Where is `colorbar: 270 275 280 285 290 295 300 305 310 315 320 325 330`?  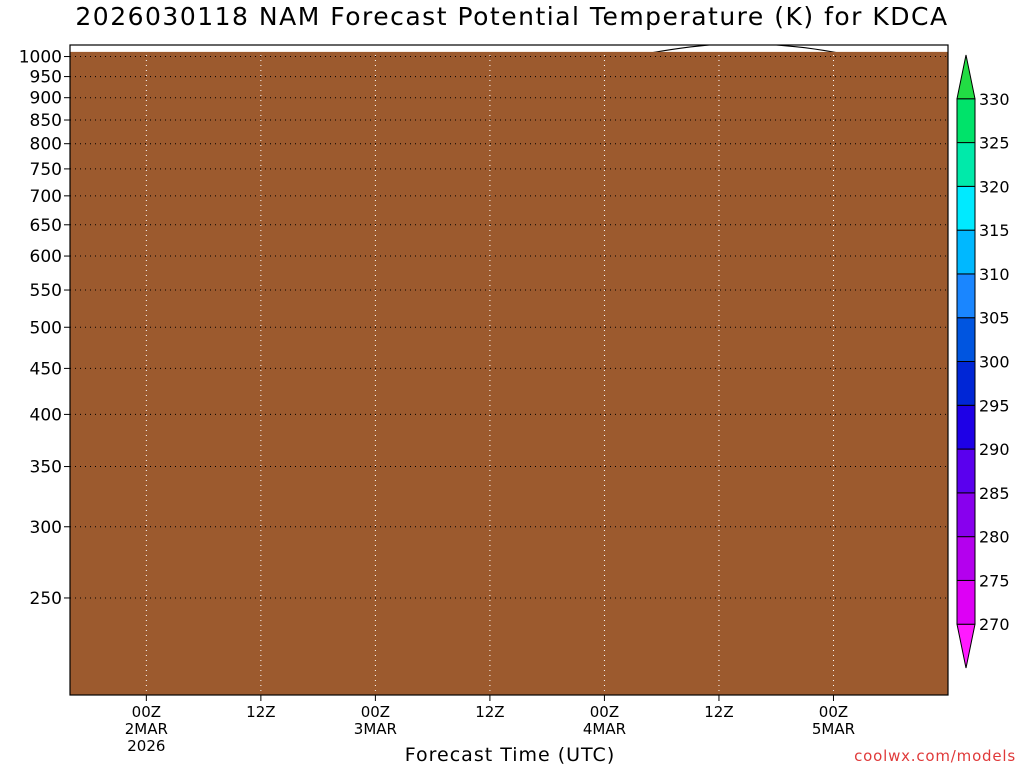 colorbar: 270 275 280 285 290 295 300 305 310 315 320 325 330 is located at coordinates (983, 361).